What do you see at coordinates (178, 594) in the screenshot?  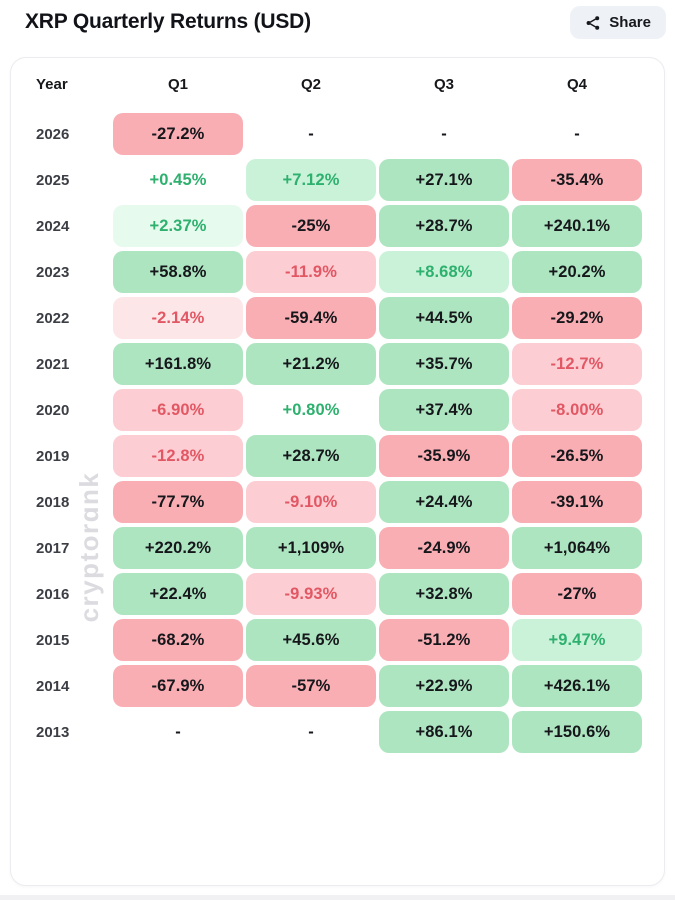 I see `return-cell: +22.4%` at bounding box center [178, 594].